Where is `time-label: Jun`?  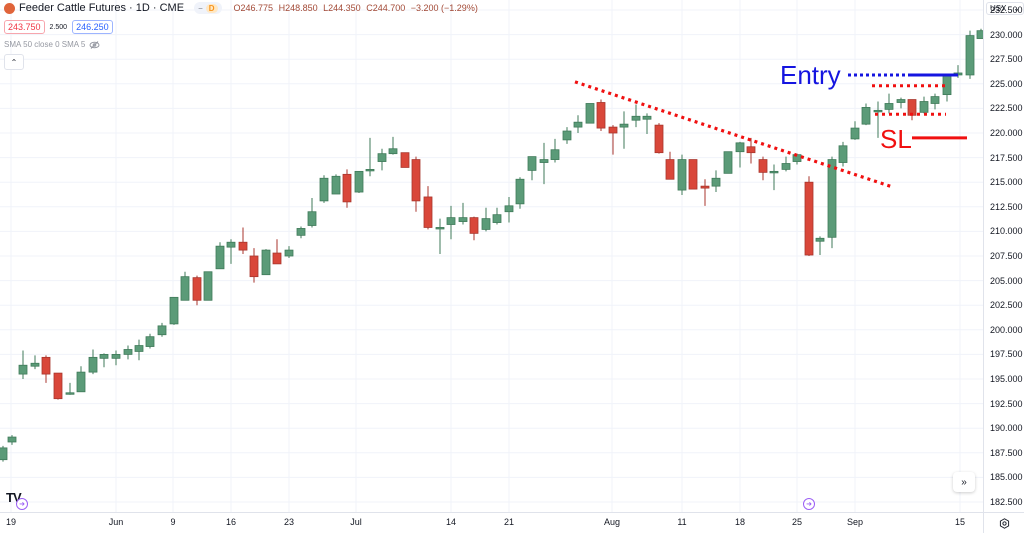 time-label: Jun is located at coordinates (116, 522).